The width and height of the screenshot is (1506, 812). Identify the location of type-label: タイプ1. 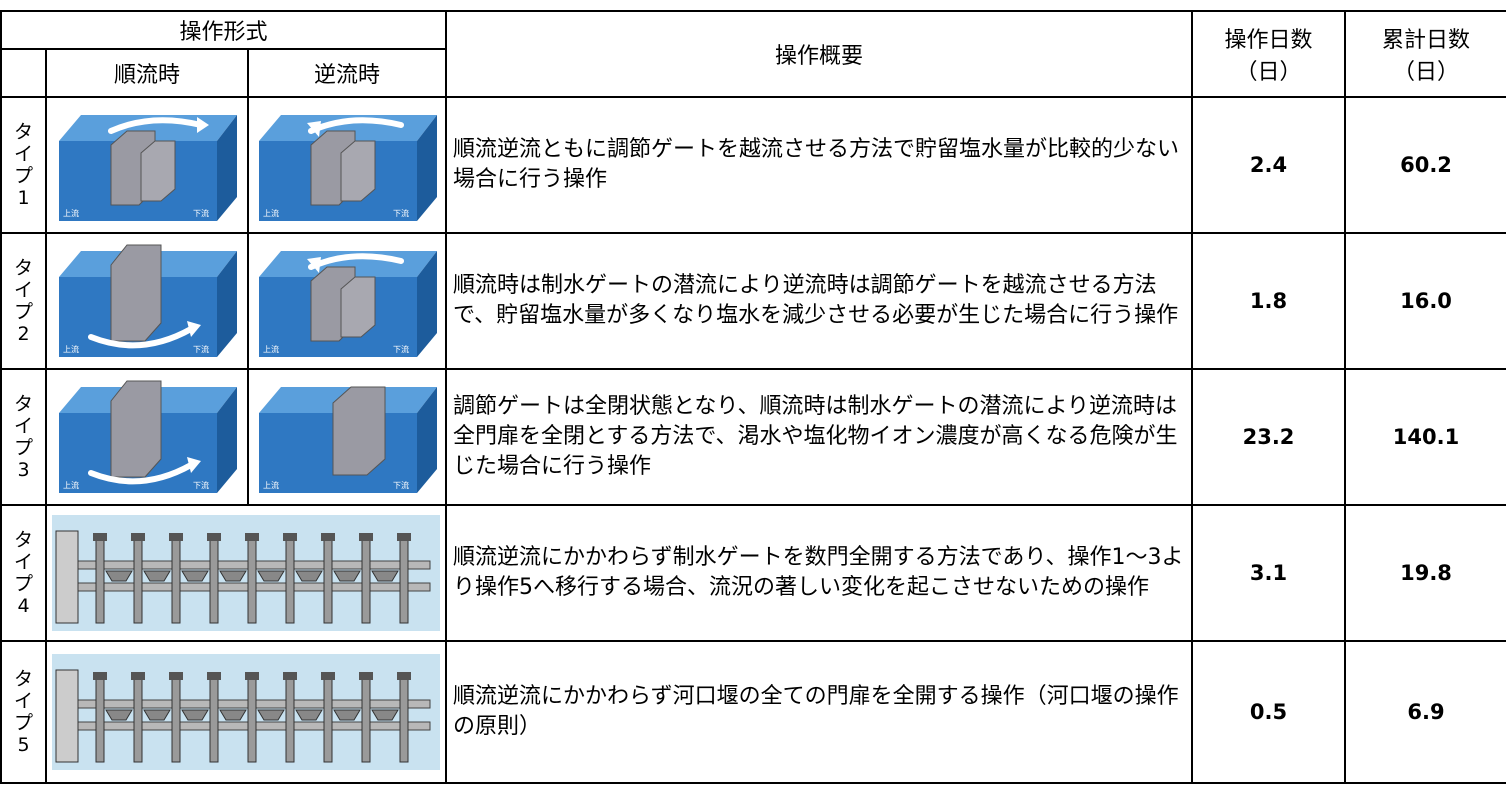
(23, 165).